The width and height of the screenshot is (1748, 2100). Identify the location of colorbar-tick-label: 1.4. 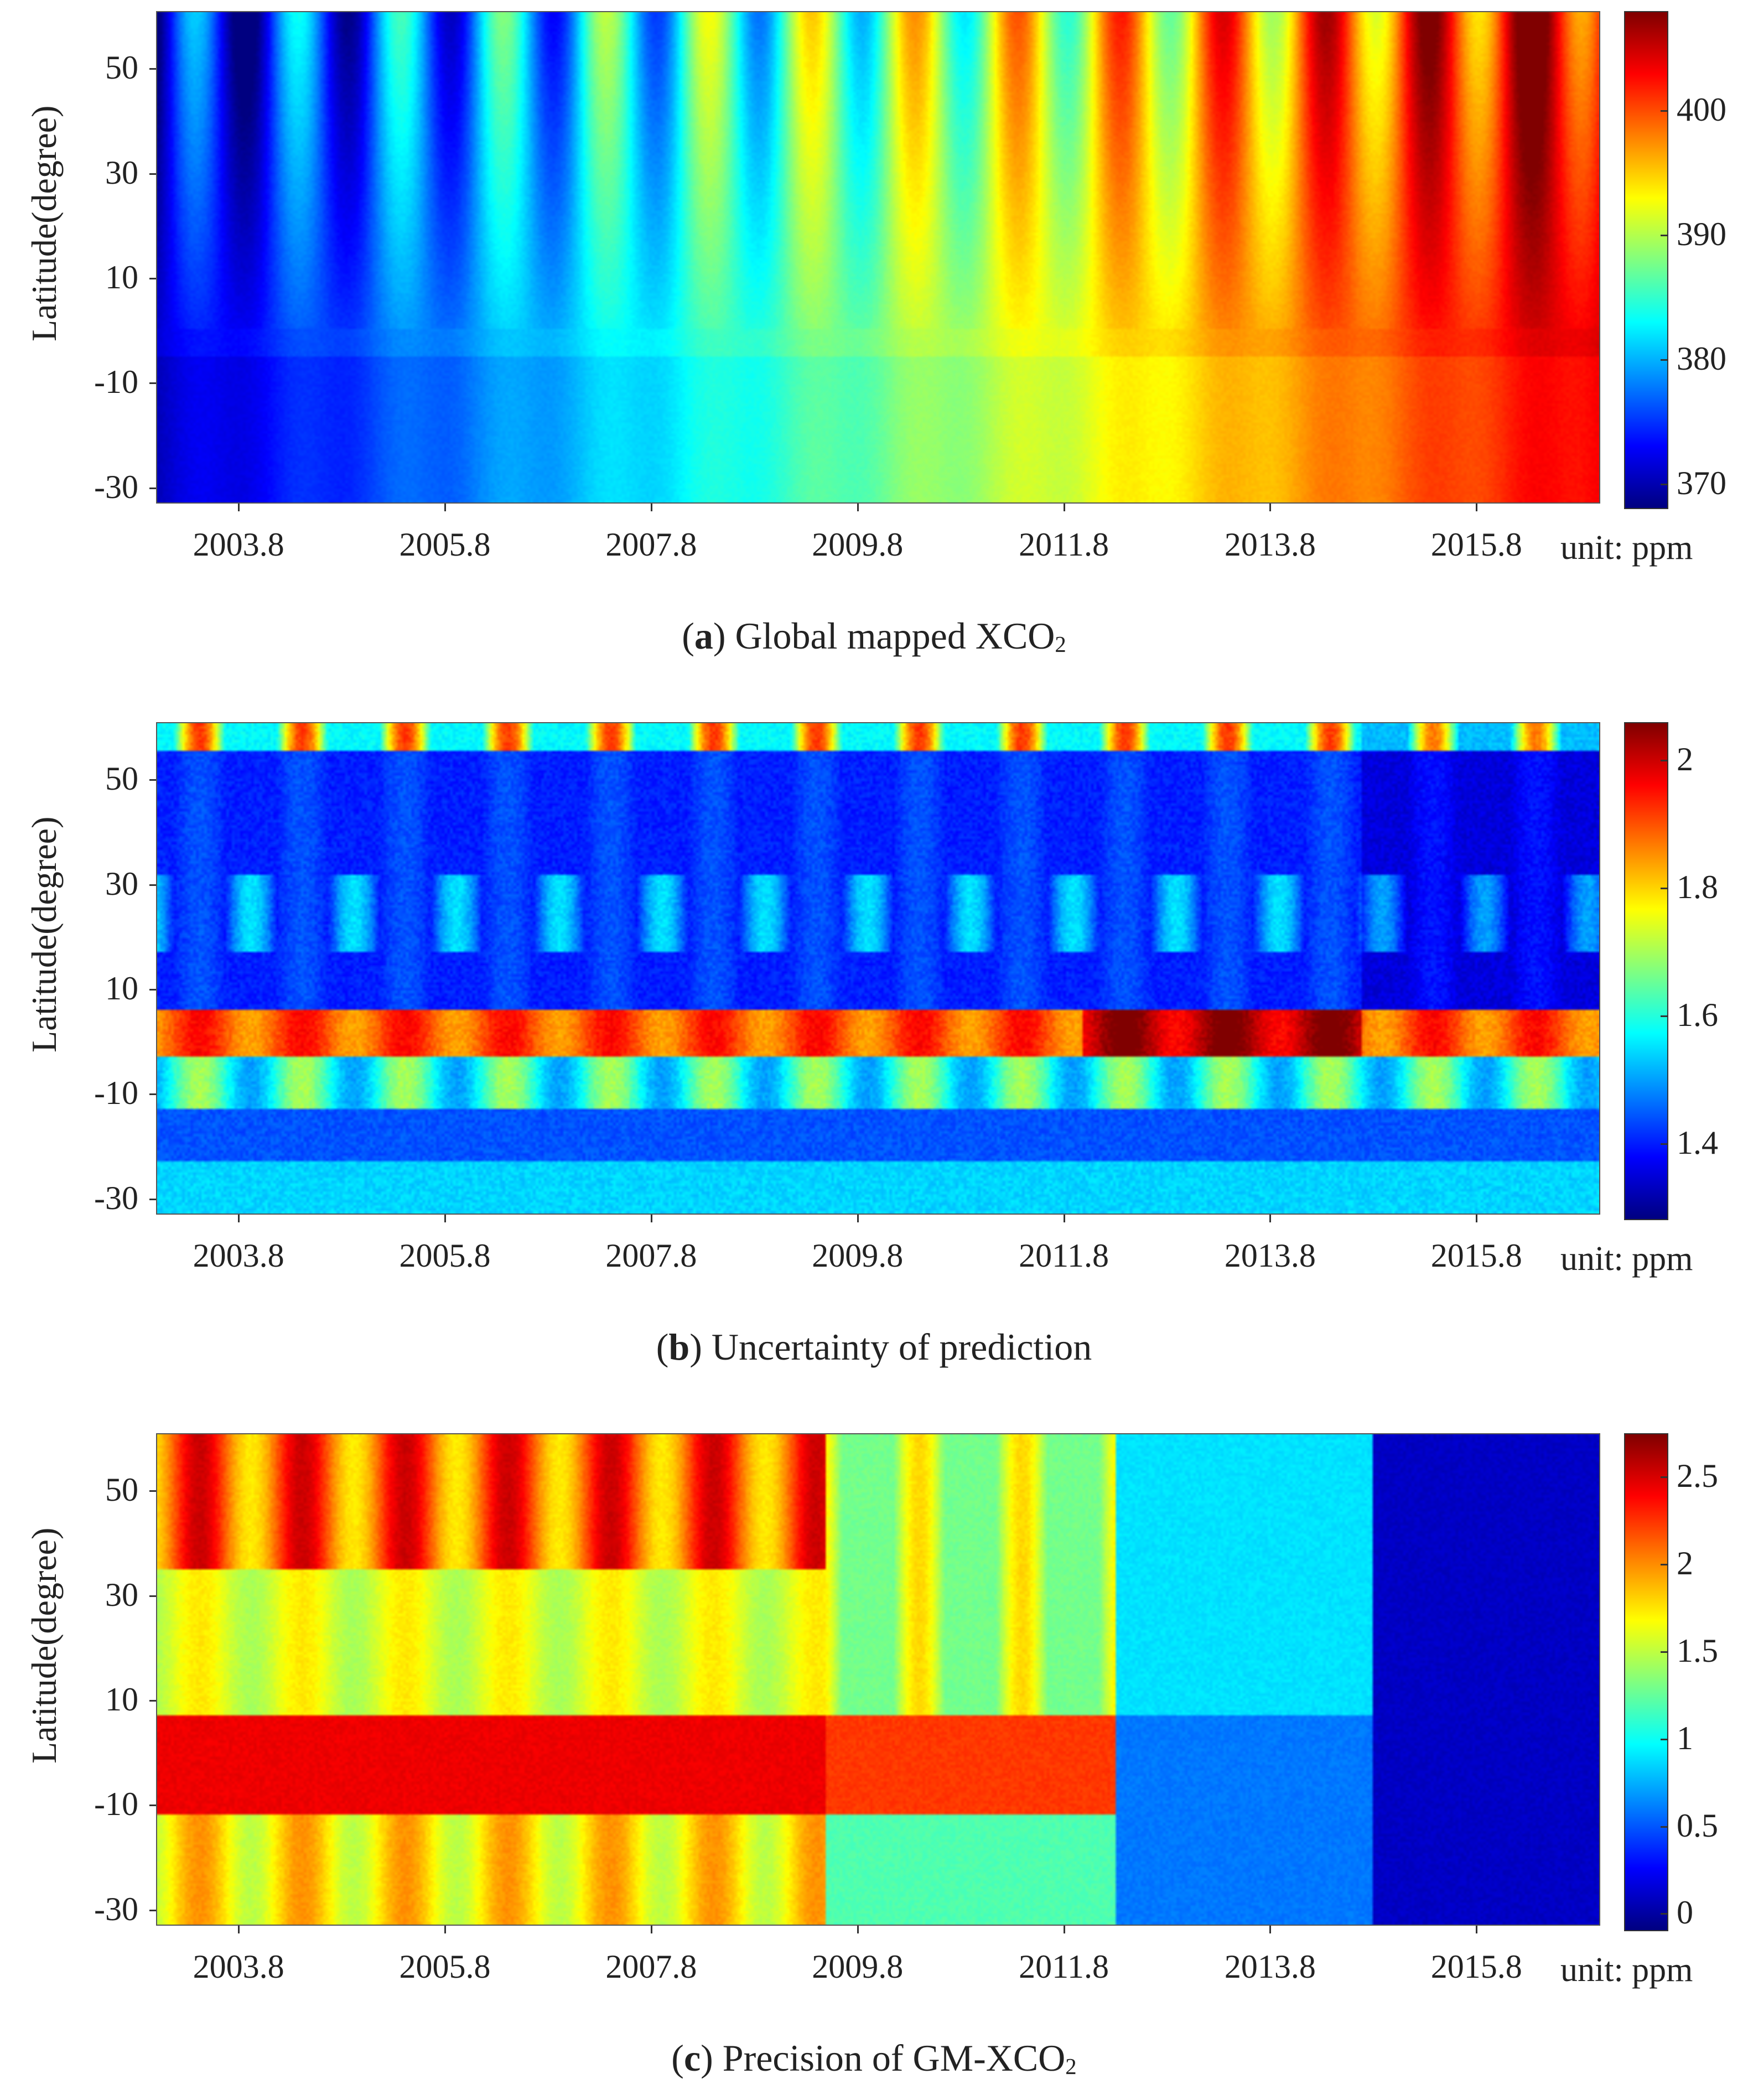
(1697, 1142).